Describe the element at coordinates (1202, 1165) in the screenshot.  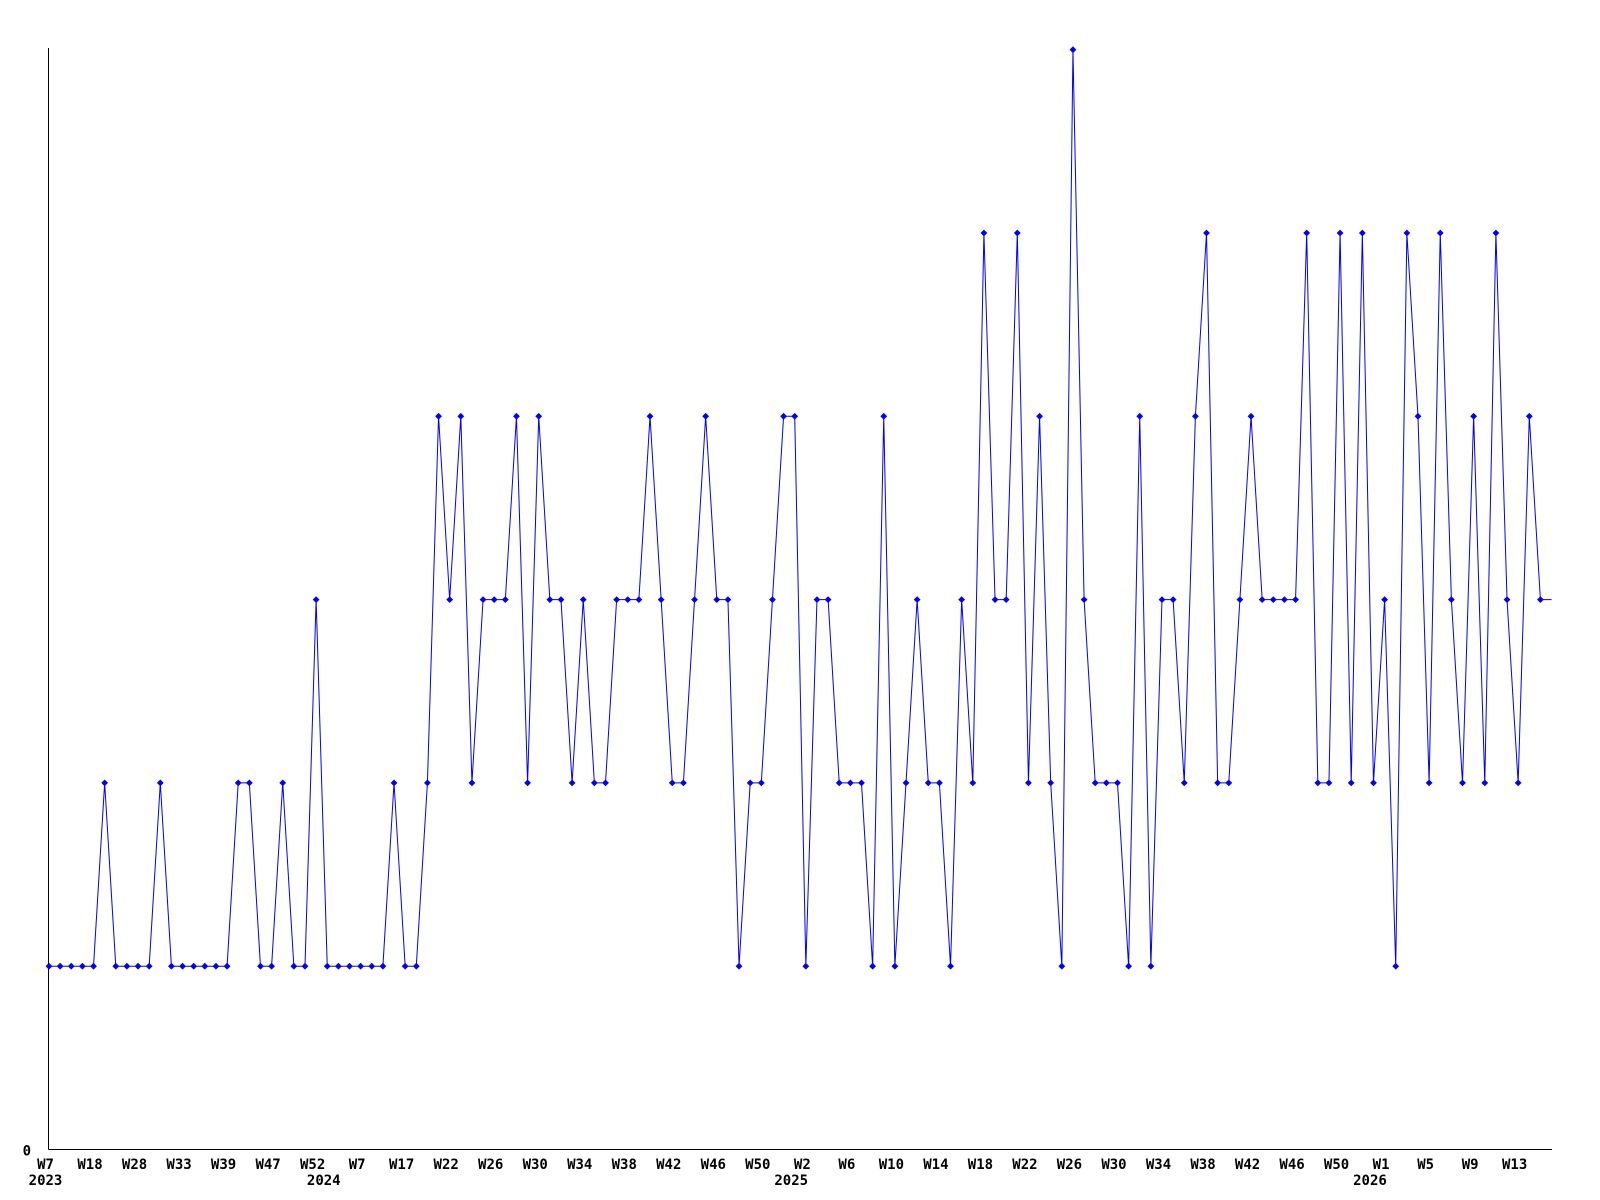
I see `x-tick-label: W38` at that location.